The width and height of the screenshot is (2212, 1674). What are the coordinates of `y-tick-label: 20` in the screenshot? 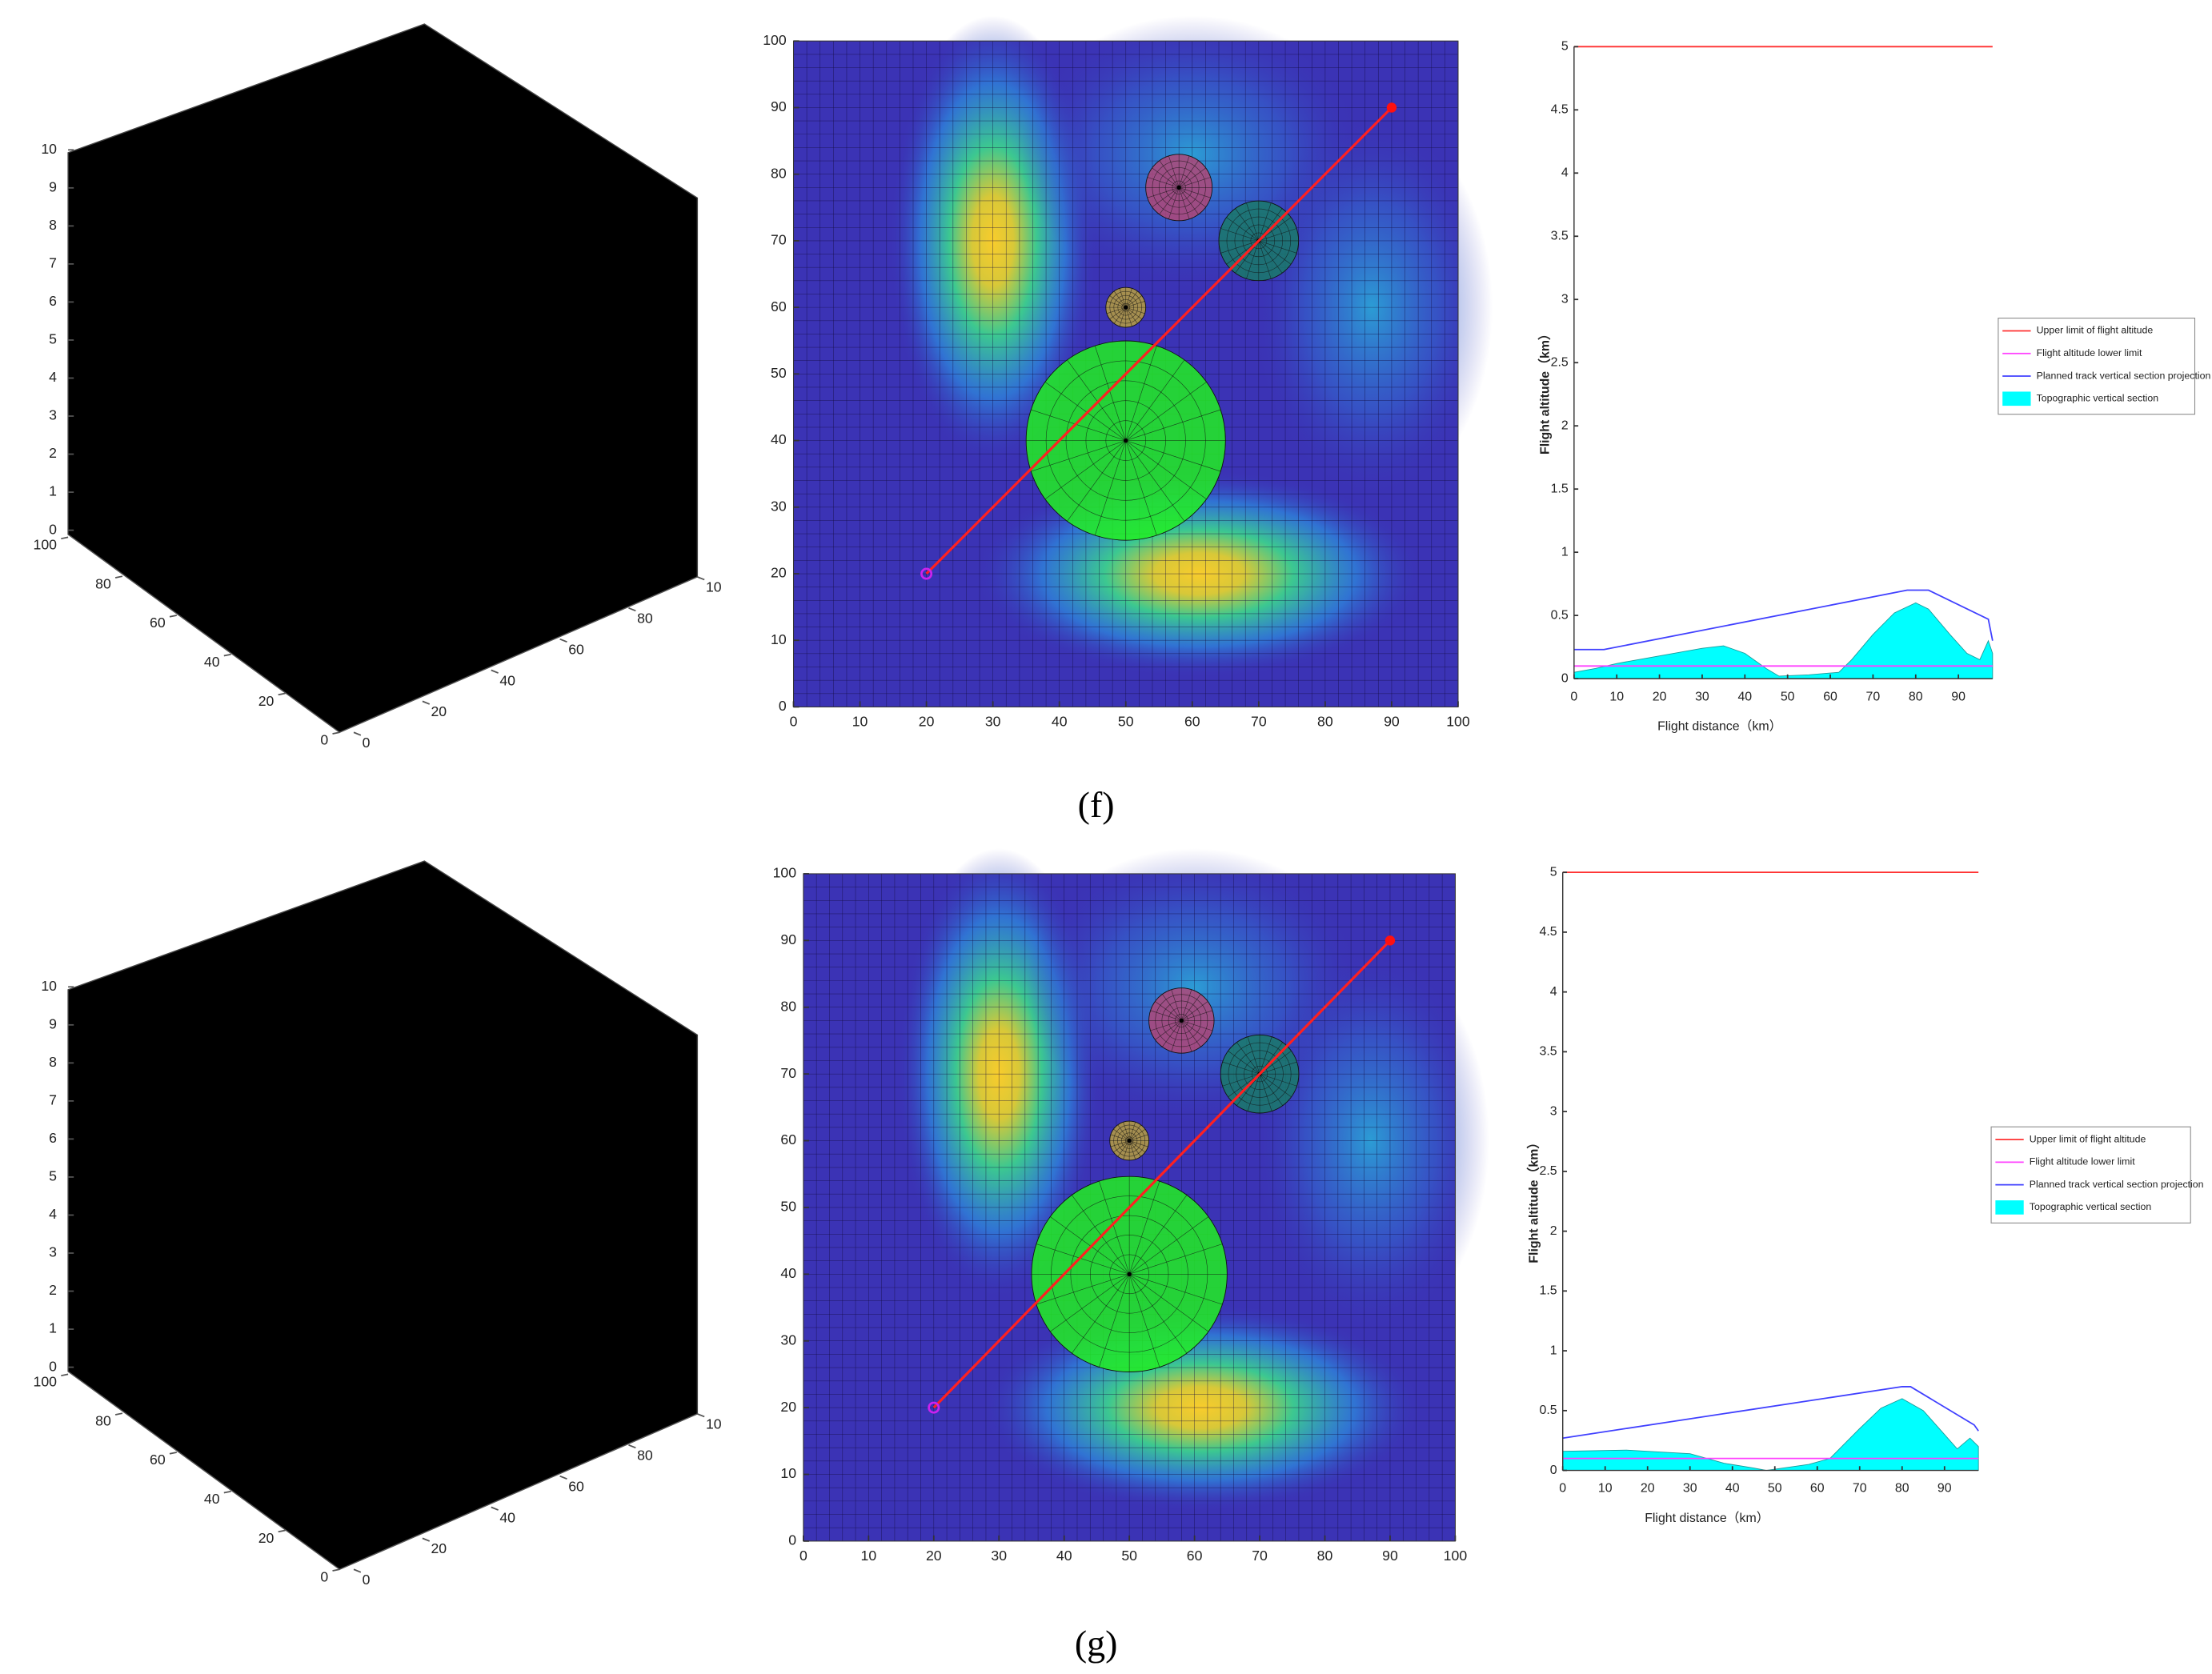 It's located at (779, 573).